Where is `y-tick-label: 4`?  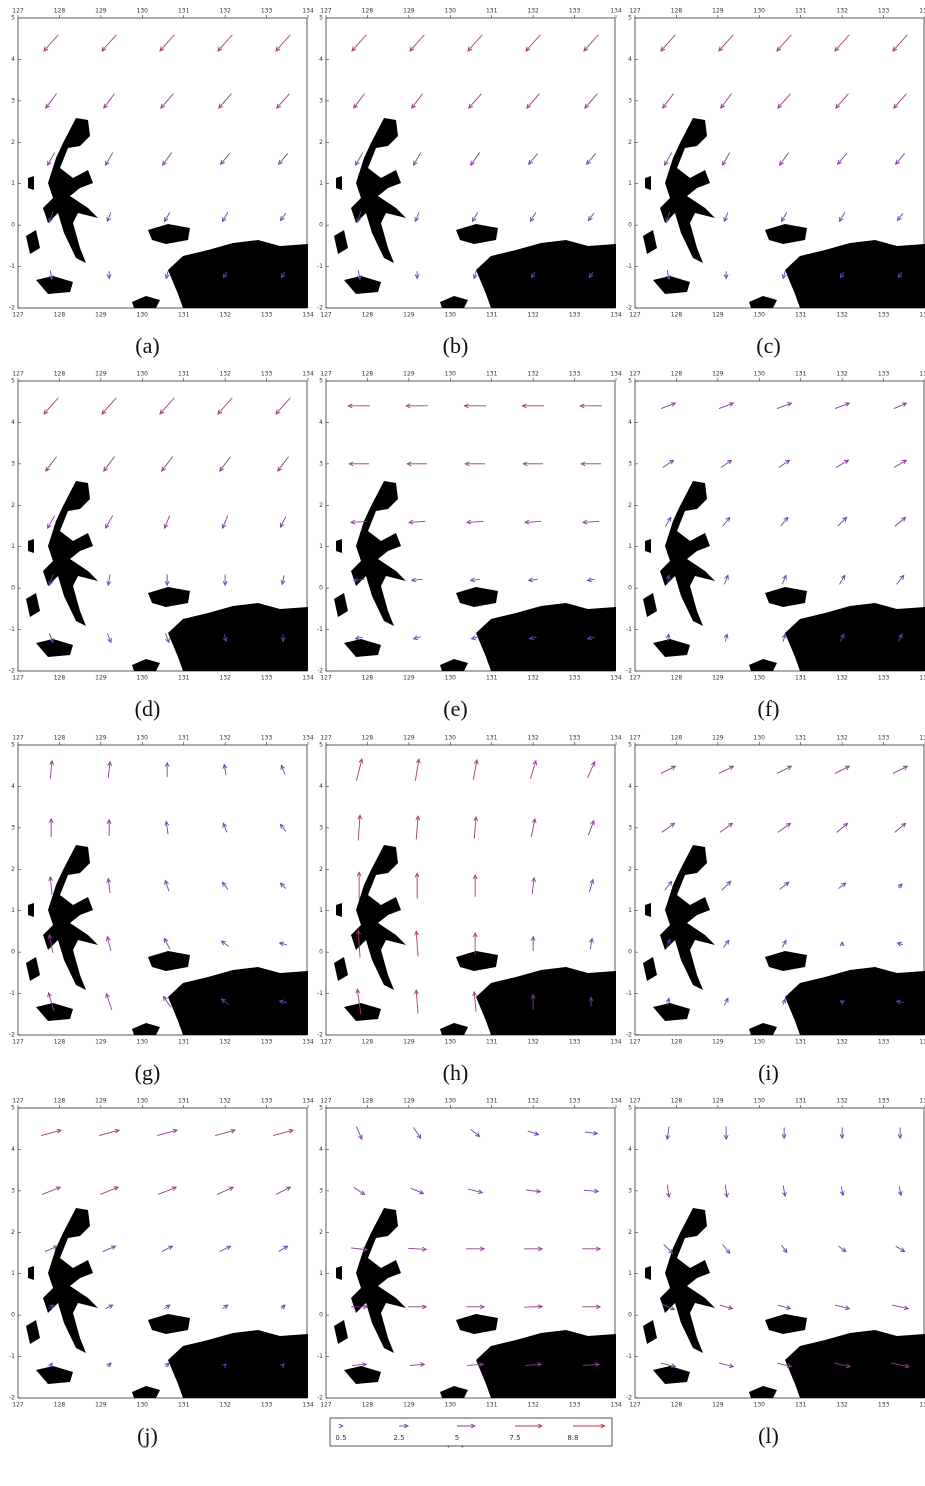 y-tick-label: 4 is located at coordinates (630, 59).